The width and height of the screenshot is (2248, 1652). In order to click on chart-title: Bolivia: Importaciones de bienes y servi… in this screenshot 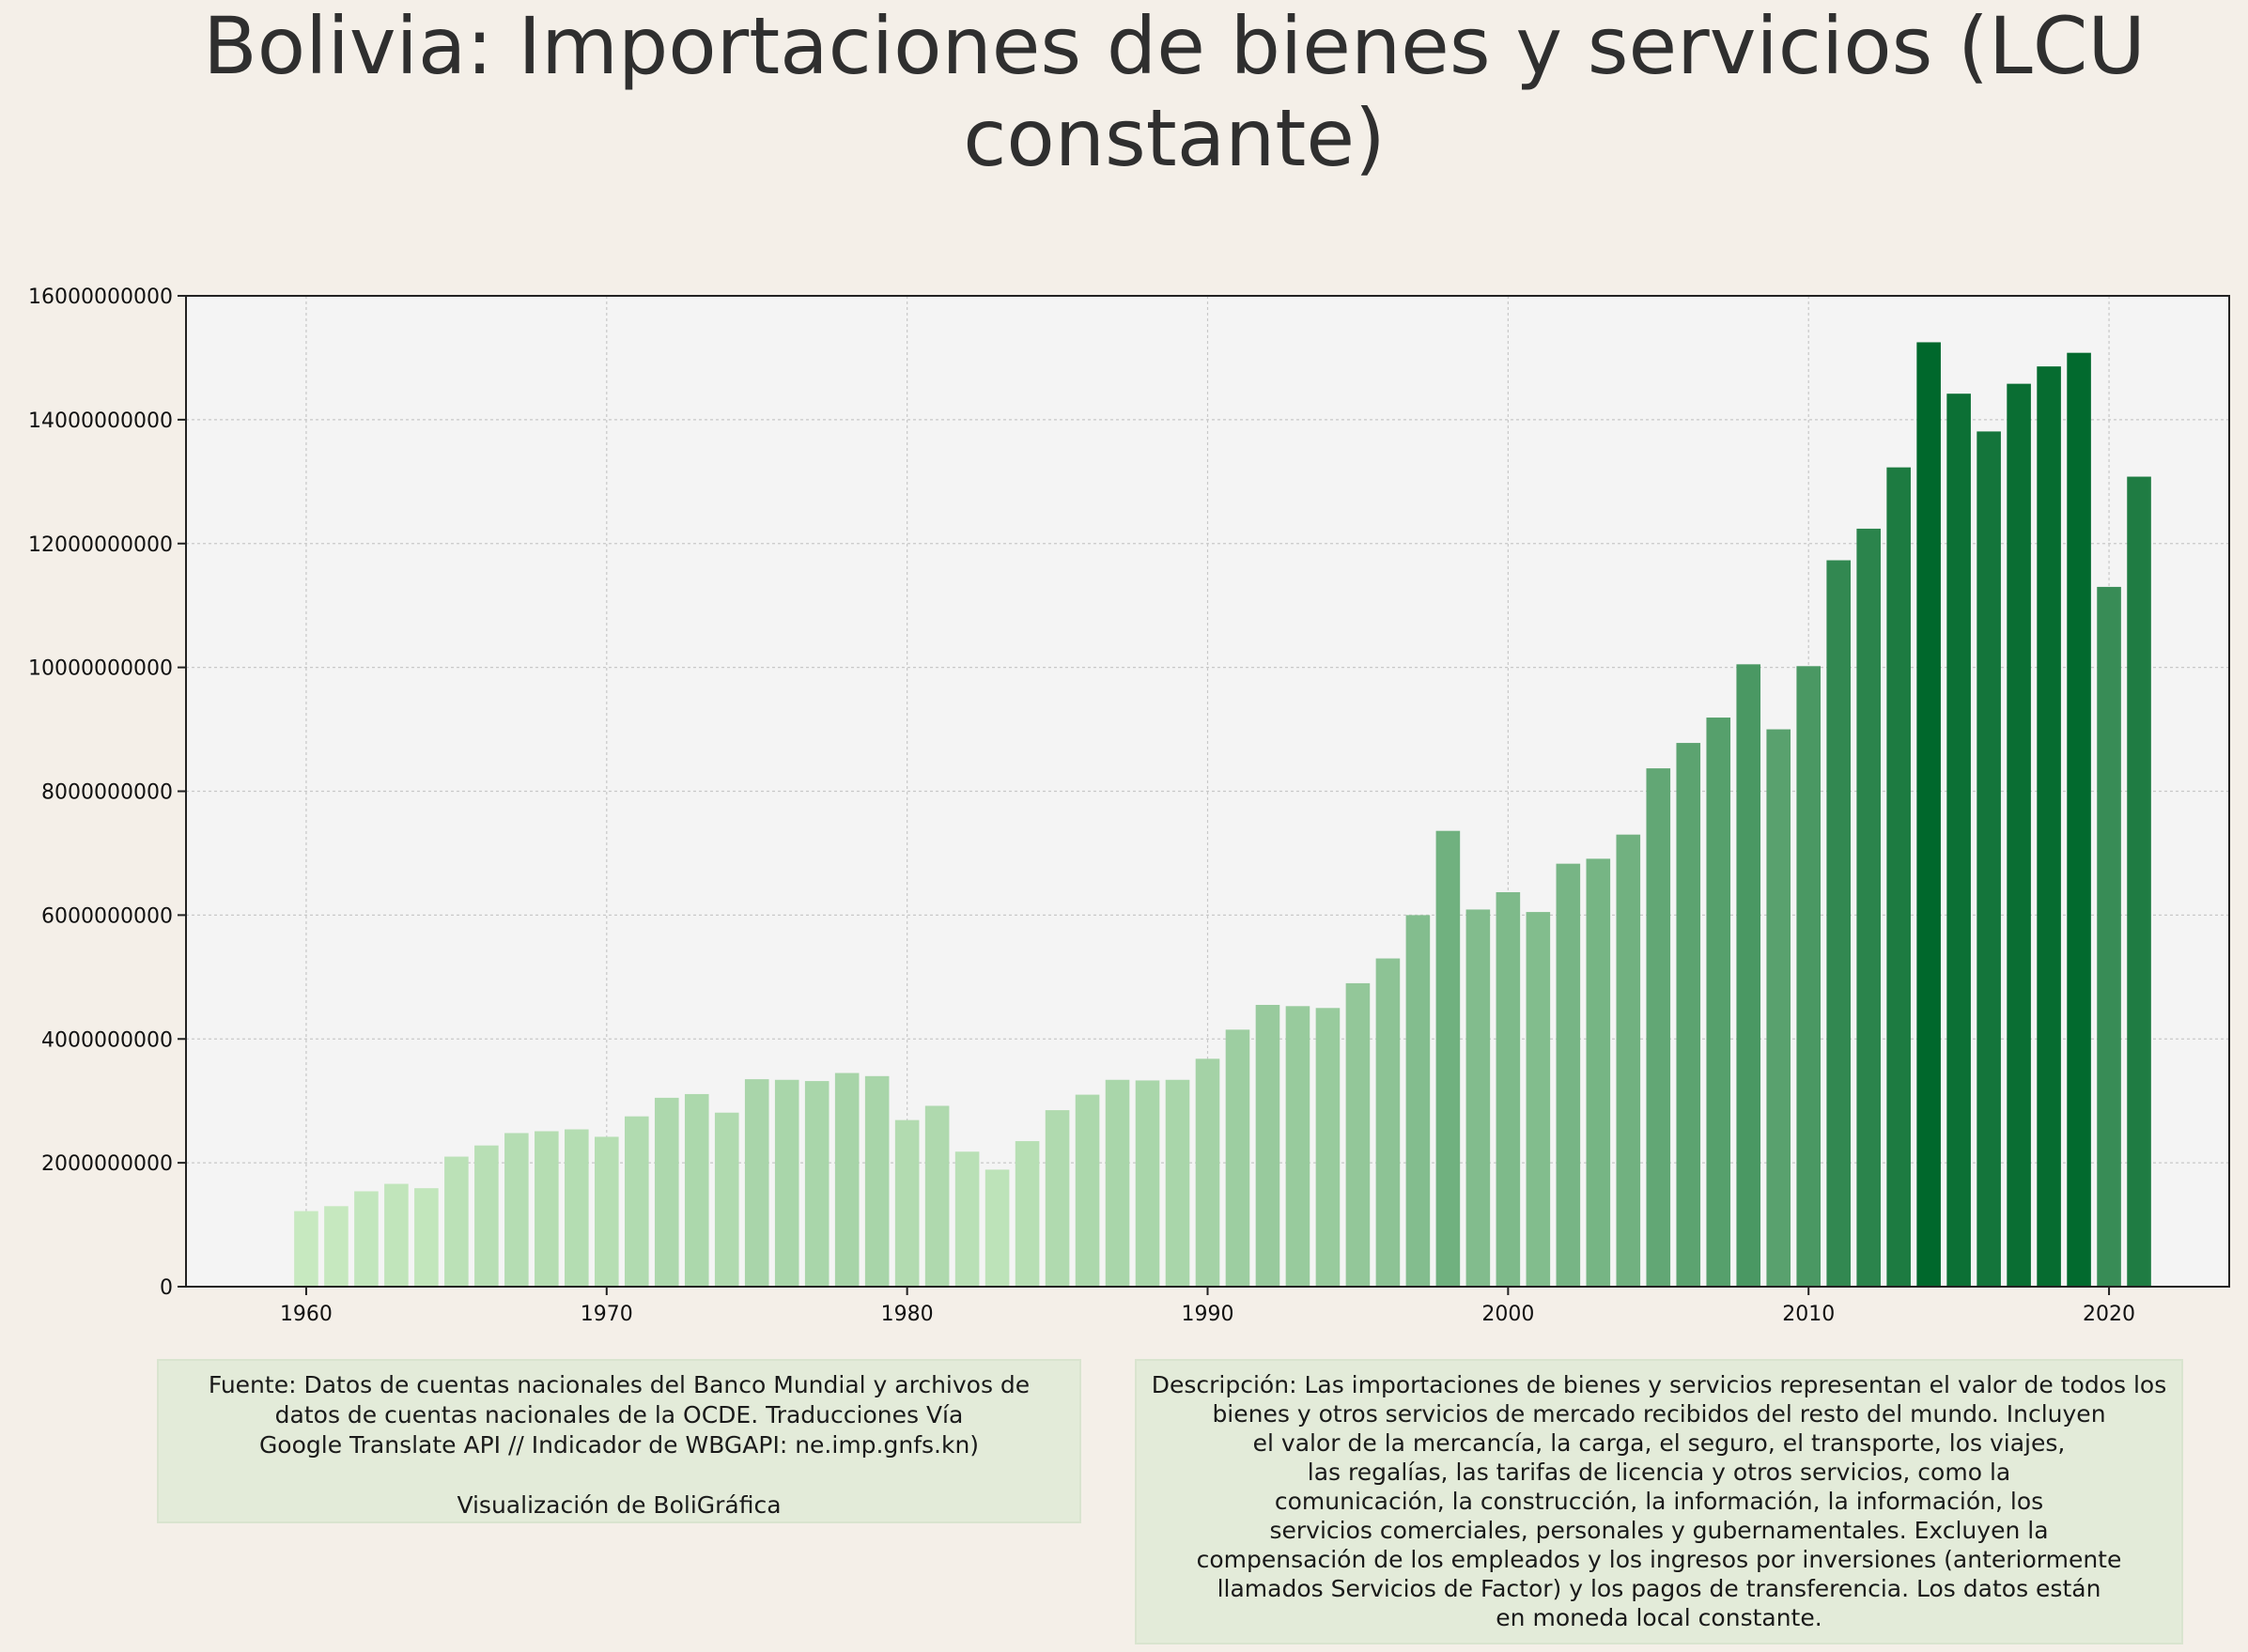, I will do `click(1174, 92)`.